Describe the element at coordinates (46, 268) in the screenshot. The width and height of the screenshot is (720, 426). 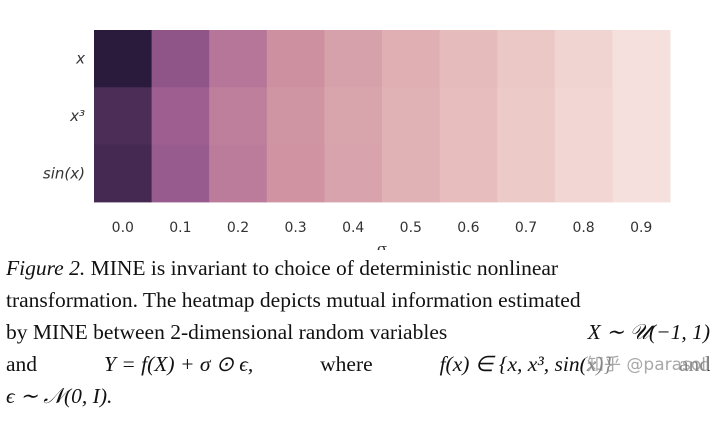
I see `figure-label: Figure 2.` at that location.